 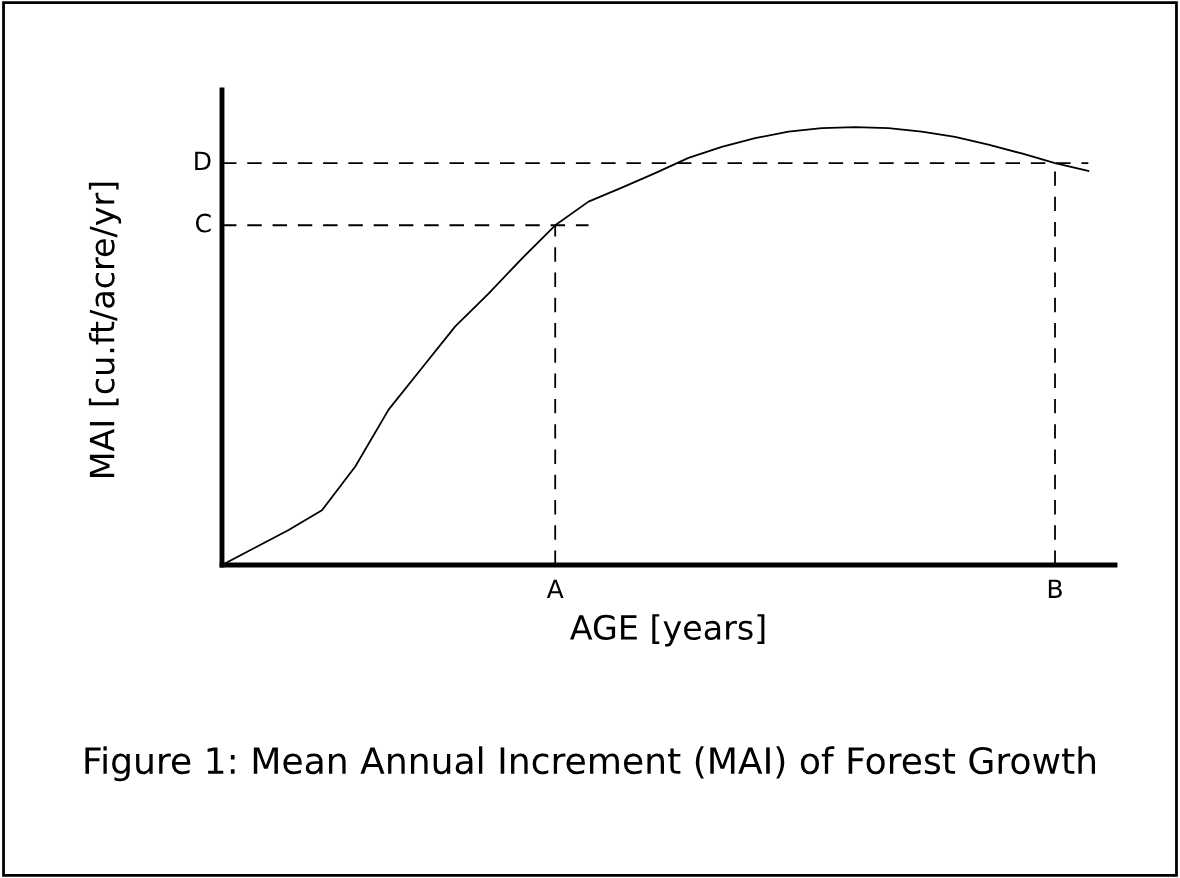 What do you see at coordinates (590, 764) in the screenshot?
I see `text: Figure 1: Mean Annual Increment (MAI) of Forest Growth` at bounding box center [590, 764].